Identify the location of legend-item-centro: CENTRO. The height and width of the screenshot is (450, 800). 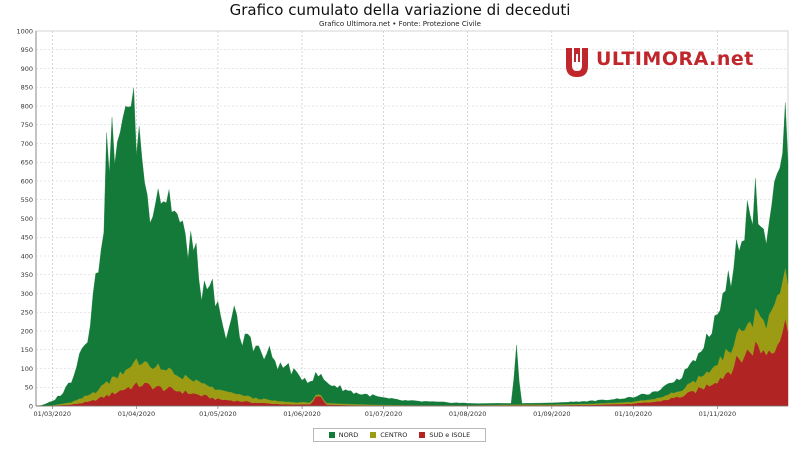
(388, 435).